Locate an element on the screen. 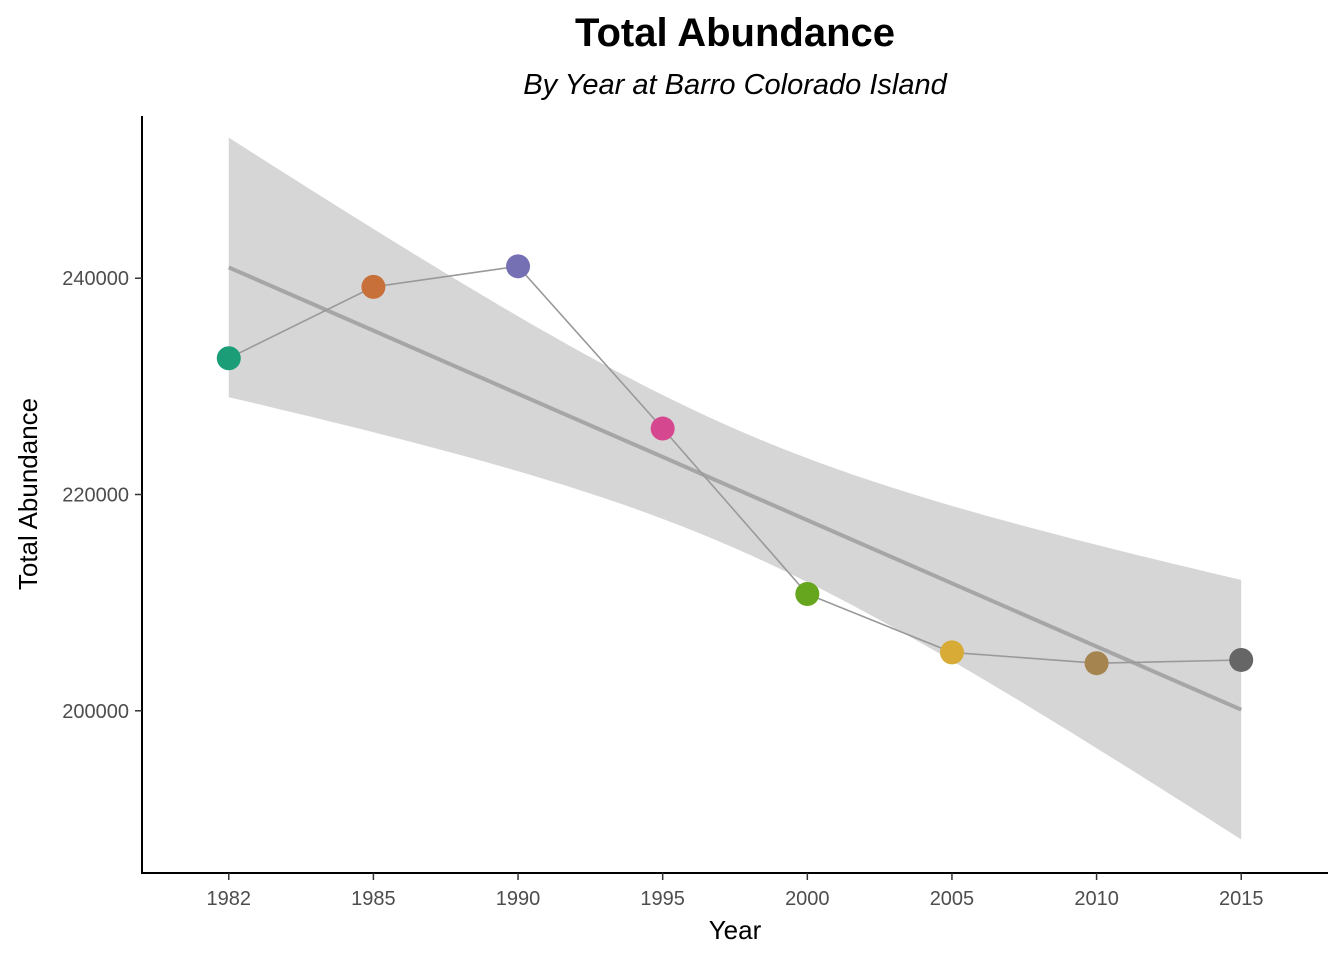 Image resolution: width=1344 pixels, height=960 pixels. chart-subtitle: By Year at Barro Colorado Island is located at coordinates (735, 85).